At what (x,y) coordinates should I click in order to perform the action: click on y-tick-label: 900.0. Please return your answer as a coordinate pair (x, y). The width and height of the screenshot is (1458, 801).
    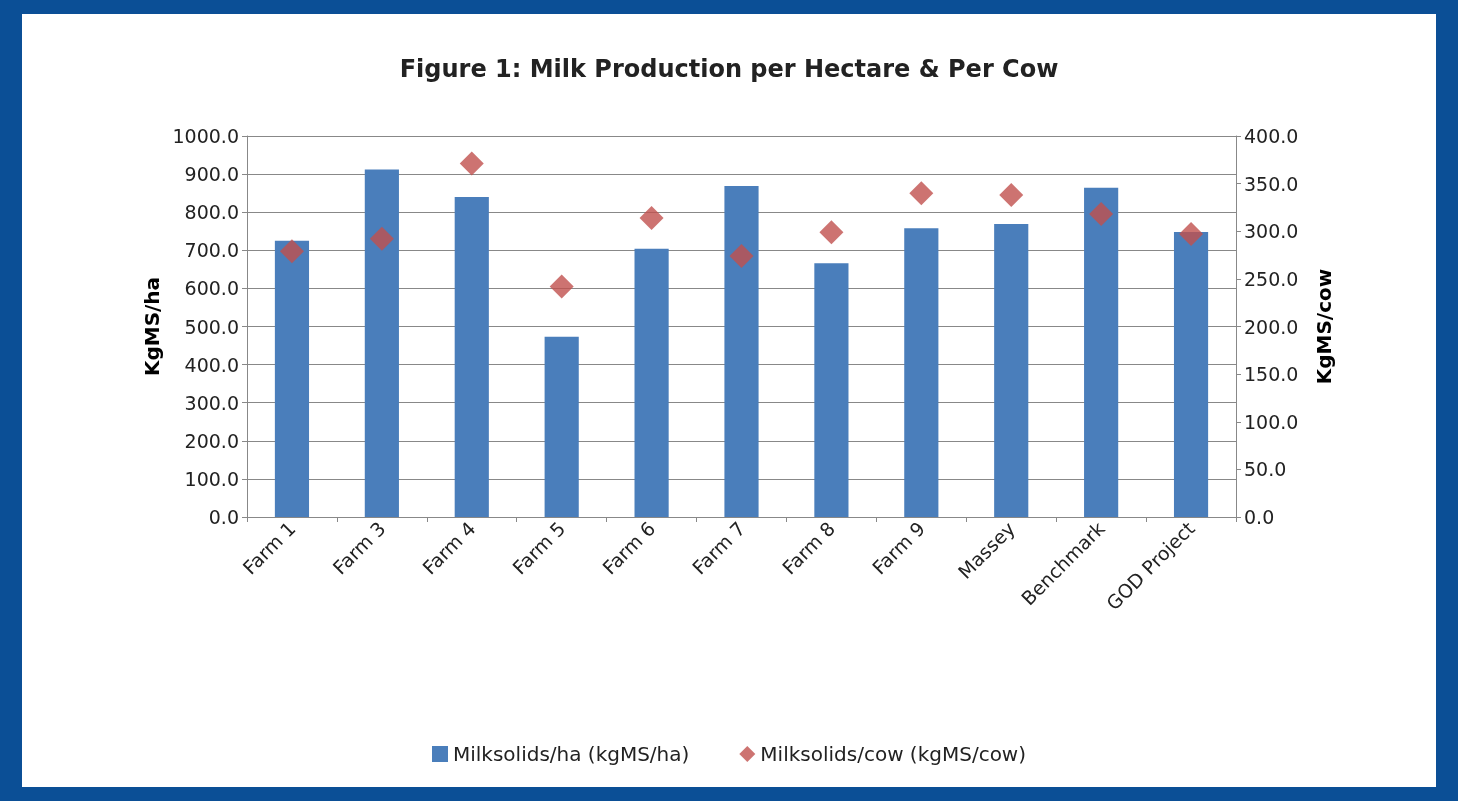
    Looking at the image, I should click on (211, 174).